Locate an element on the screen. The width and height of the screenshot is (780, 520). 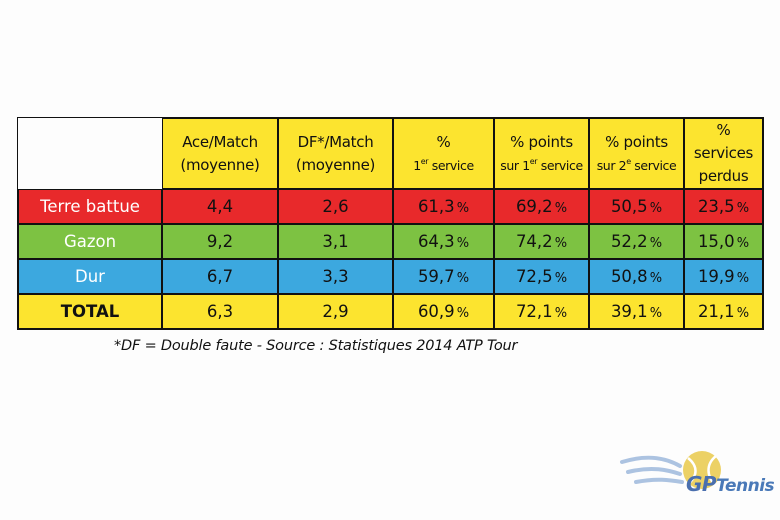
row-label: Gazon is located at coordinates (90, 241).